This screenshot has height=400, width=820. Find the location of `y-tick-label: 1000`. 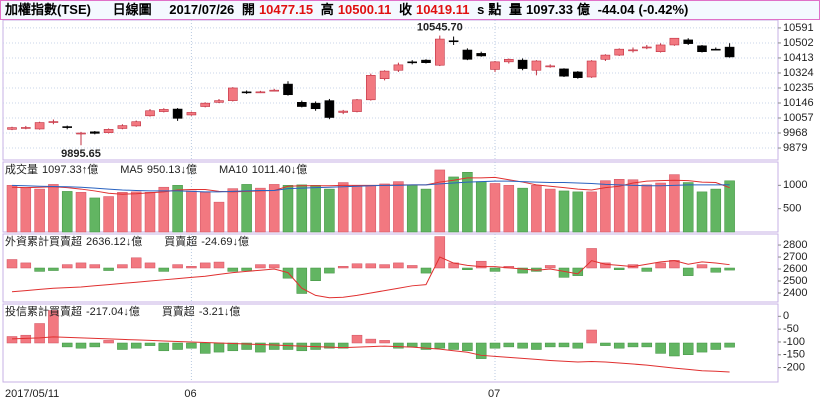

y-tick-label: 1000 is located at coordinates (795, 185).